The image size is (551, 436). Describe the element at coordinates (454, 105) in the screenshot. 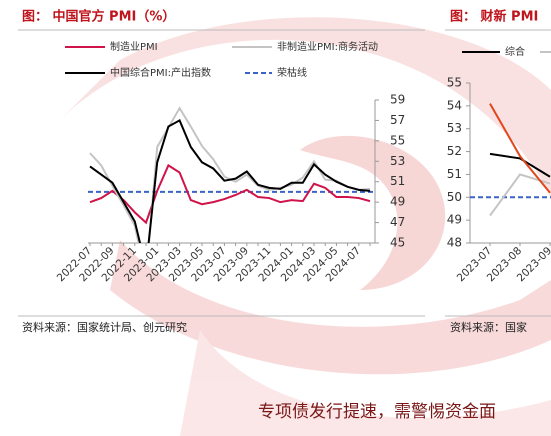

I see `y-tick-label: 54` at that location.